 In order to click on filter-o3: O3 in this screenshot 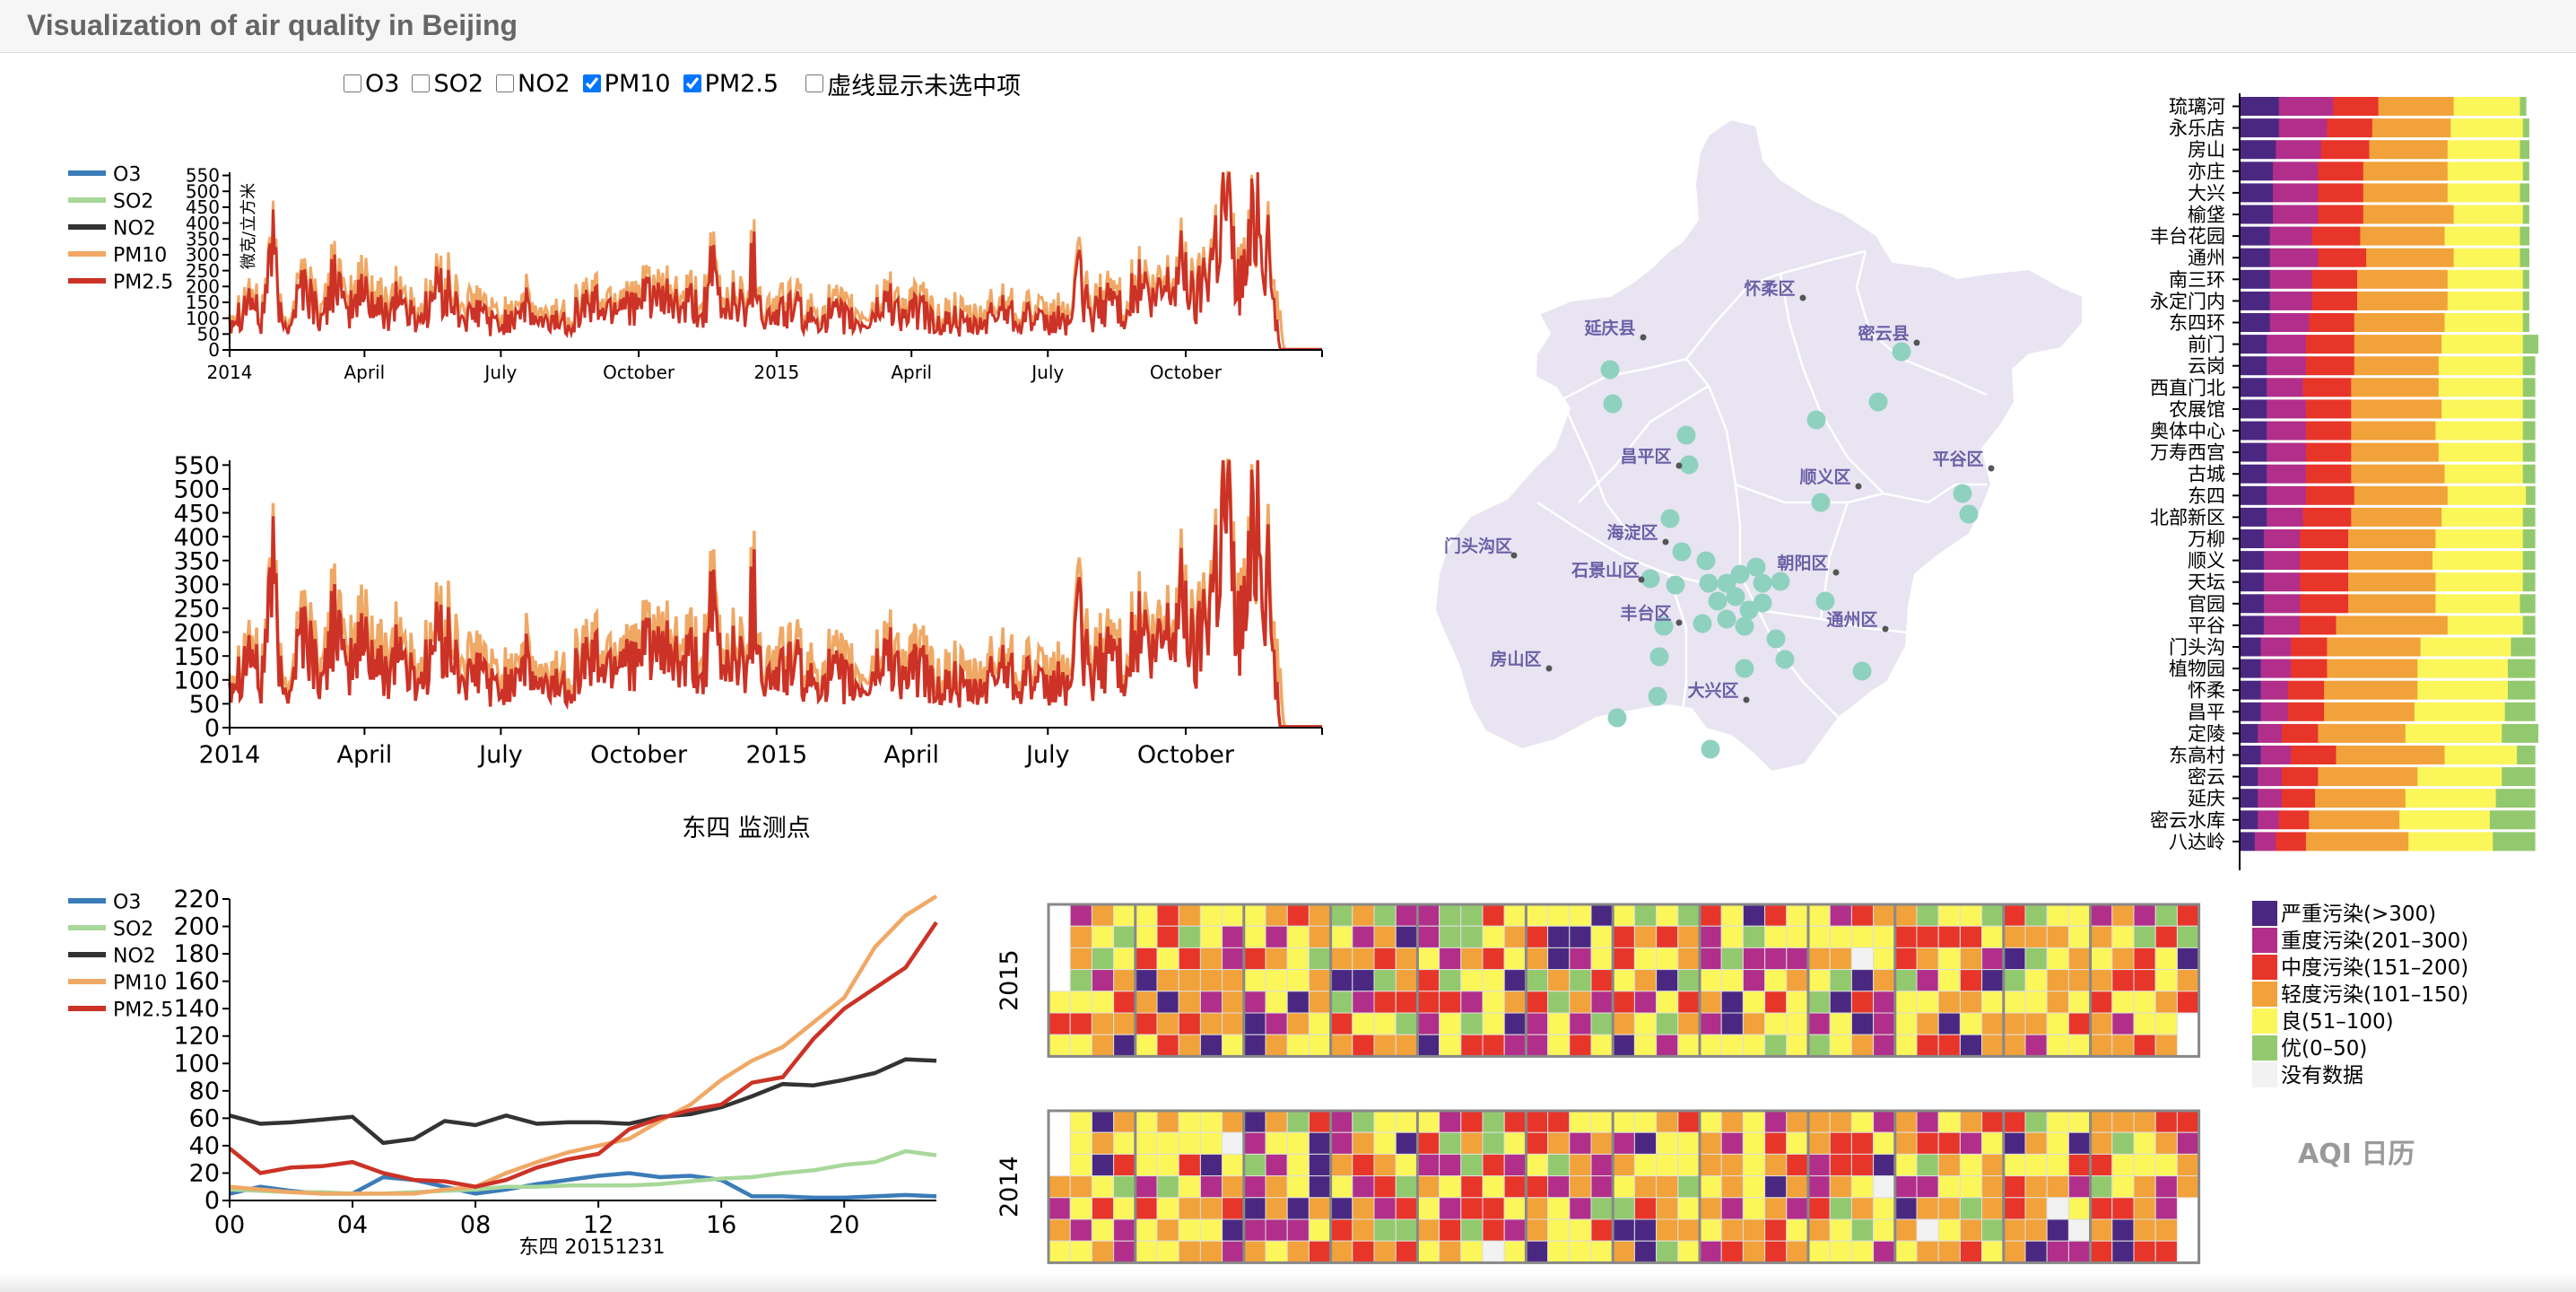, I will do `click(371, 84)`.